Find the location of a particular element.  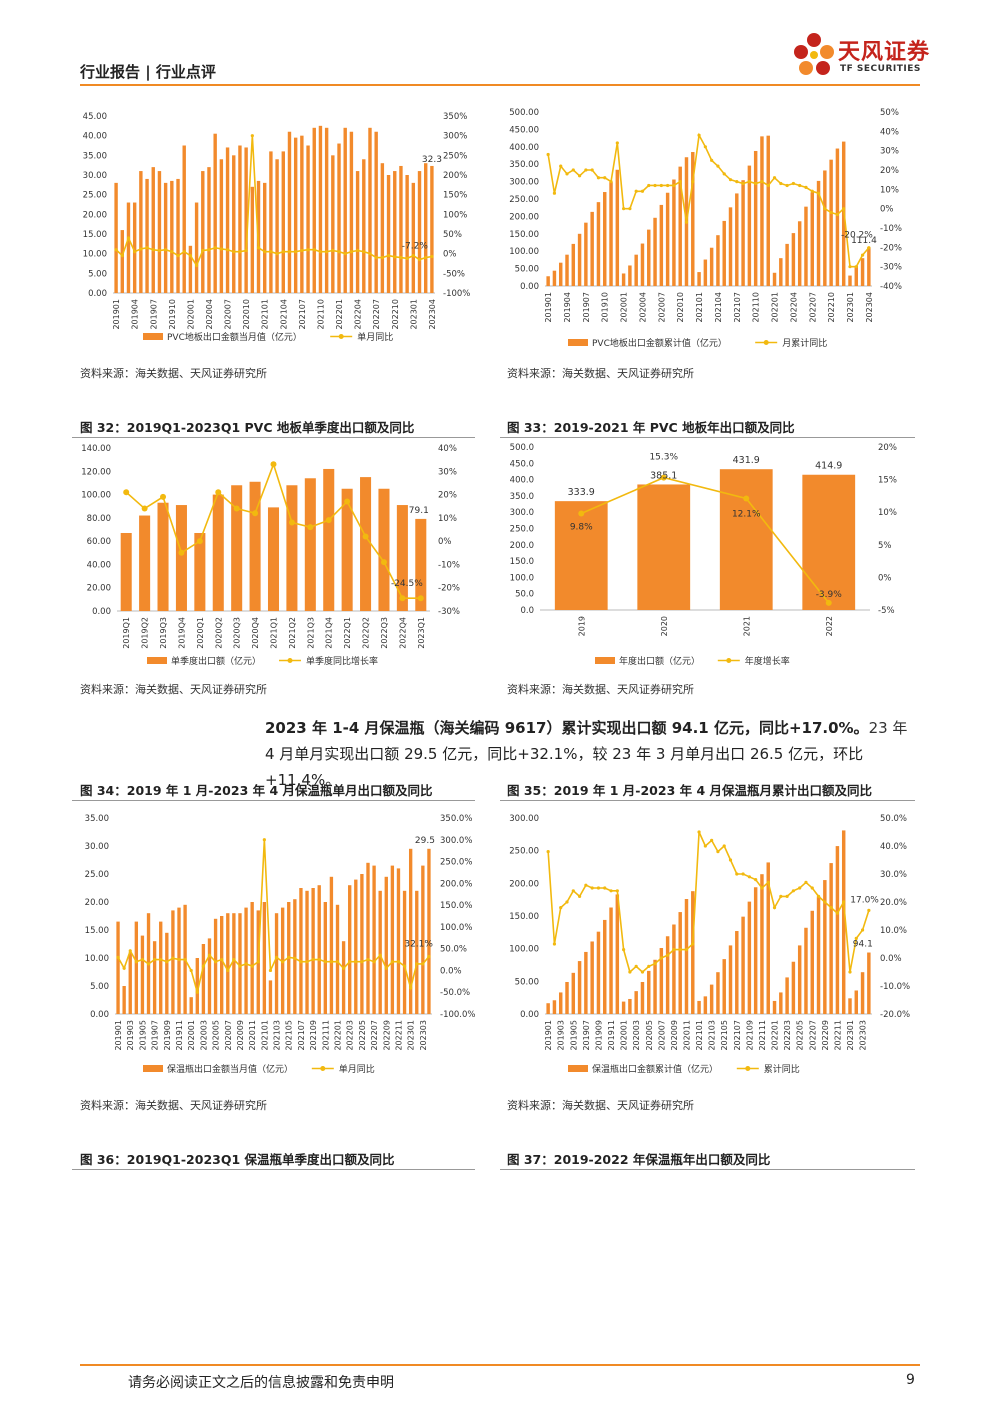

x-tick-label: 202301 is located at coordinates (850, 1035).